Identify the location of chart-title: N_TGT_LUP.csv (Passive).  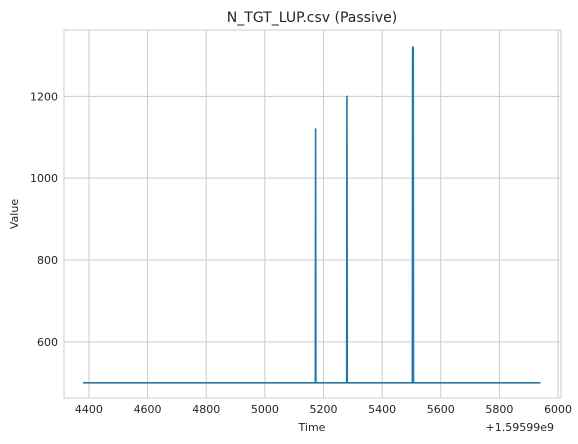
(312, 18).